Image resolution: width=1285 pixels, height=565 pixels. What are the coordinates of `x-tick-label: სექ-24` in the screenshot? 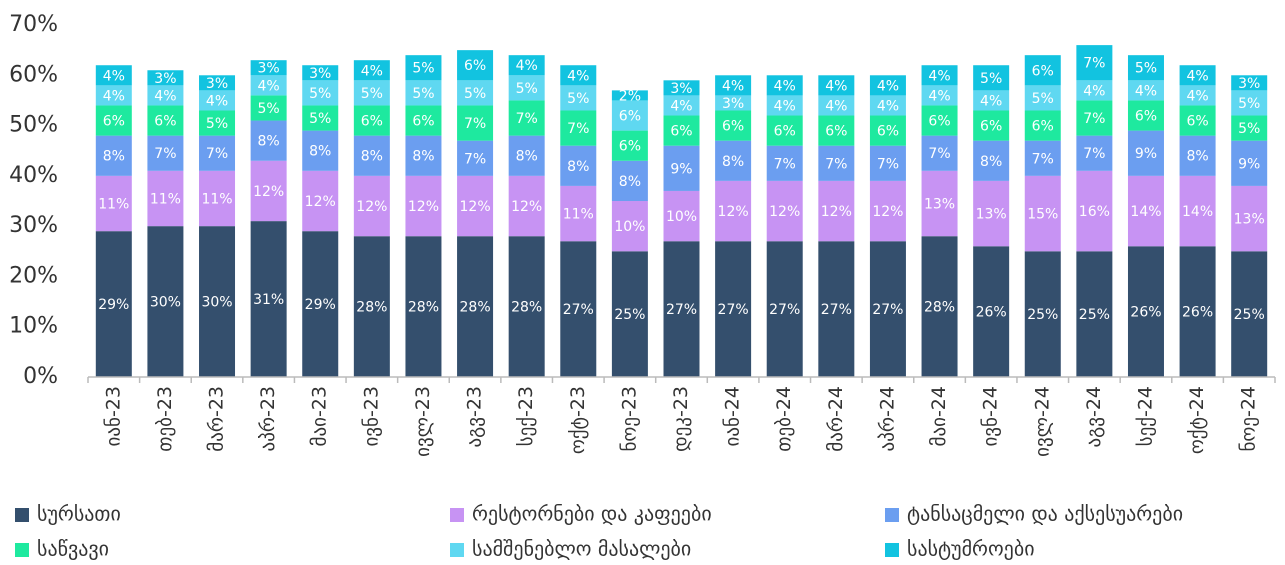 It's located at (1145, 416).